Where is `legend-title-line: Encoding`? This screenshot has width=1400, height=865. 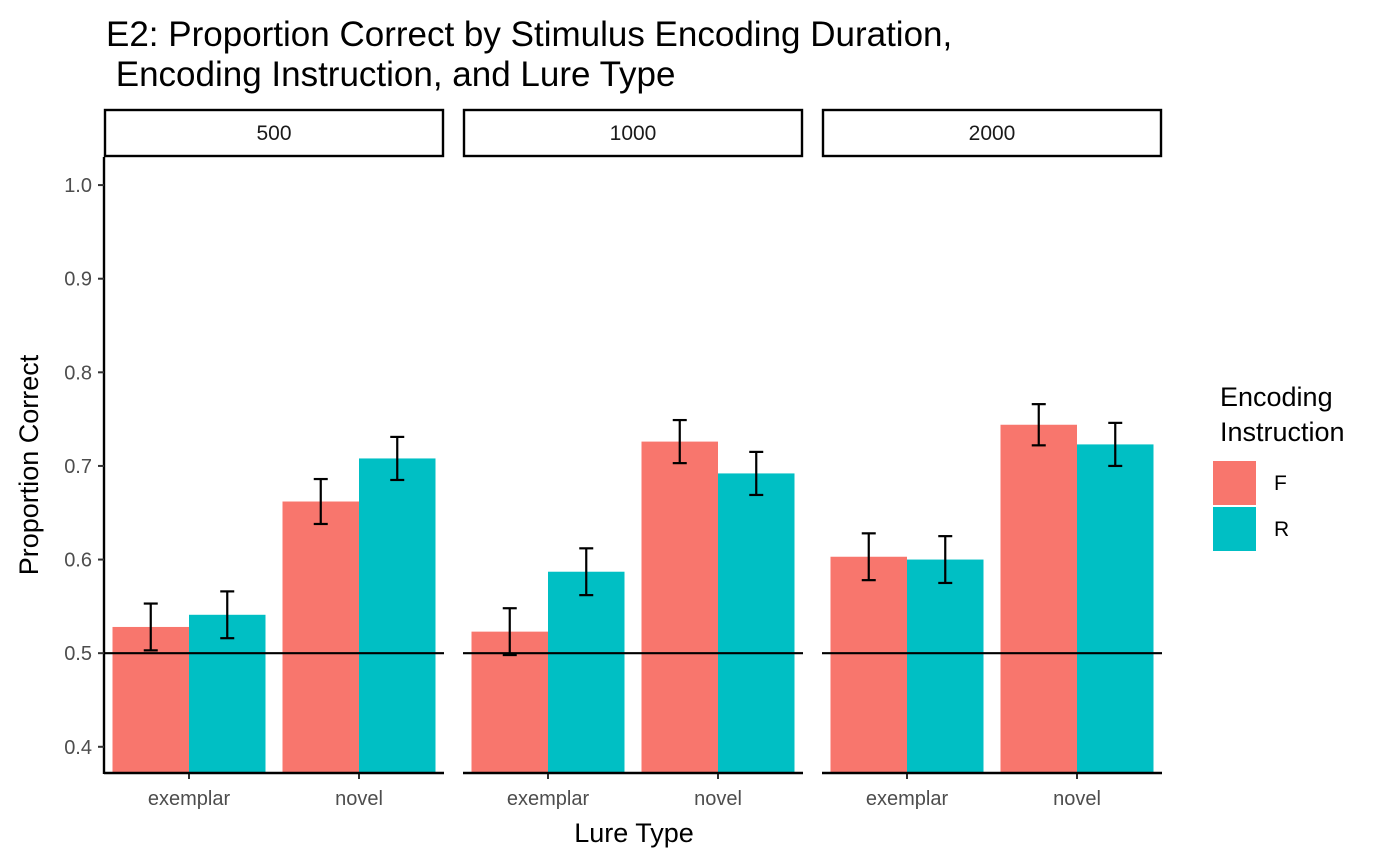 legend-title-line: Encoding is located at coordinates (1276, 397).